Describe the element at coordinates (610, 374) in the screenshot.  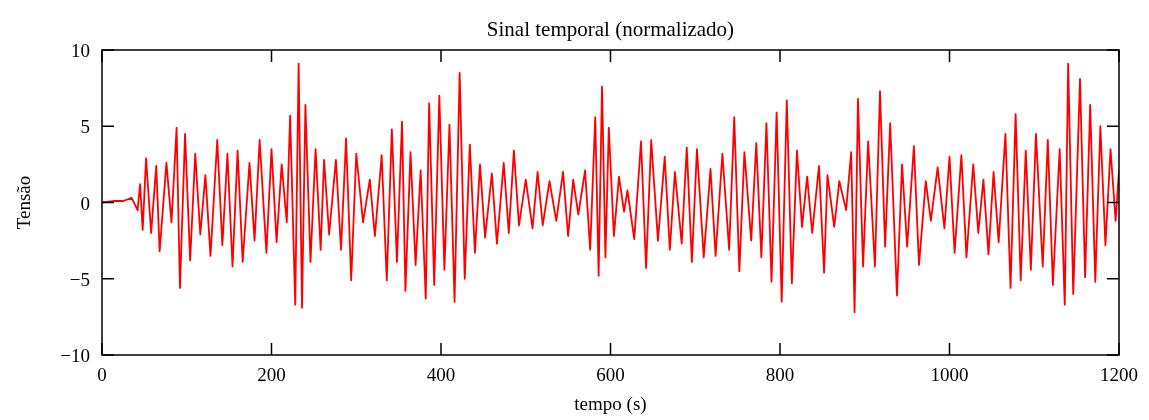
I see `x-tick-label: 600` at that location.